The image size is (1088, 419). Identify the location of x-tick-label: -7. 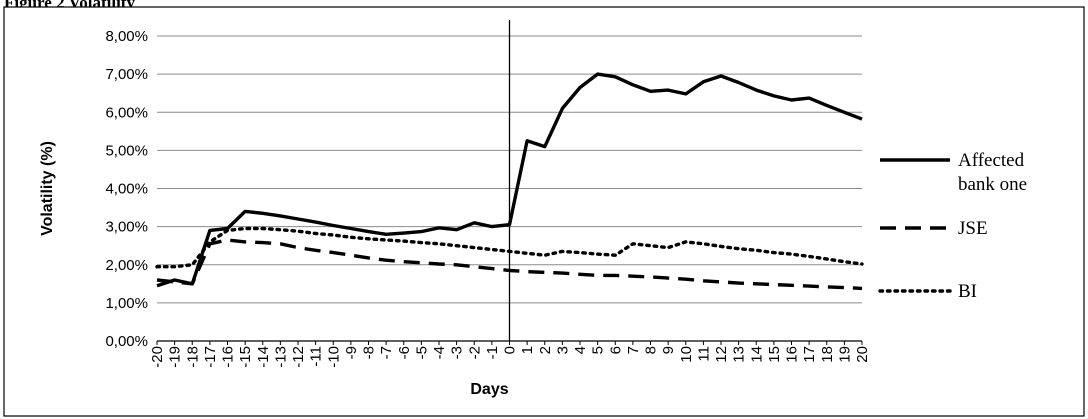
(386, 352).